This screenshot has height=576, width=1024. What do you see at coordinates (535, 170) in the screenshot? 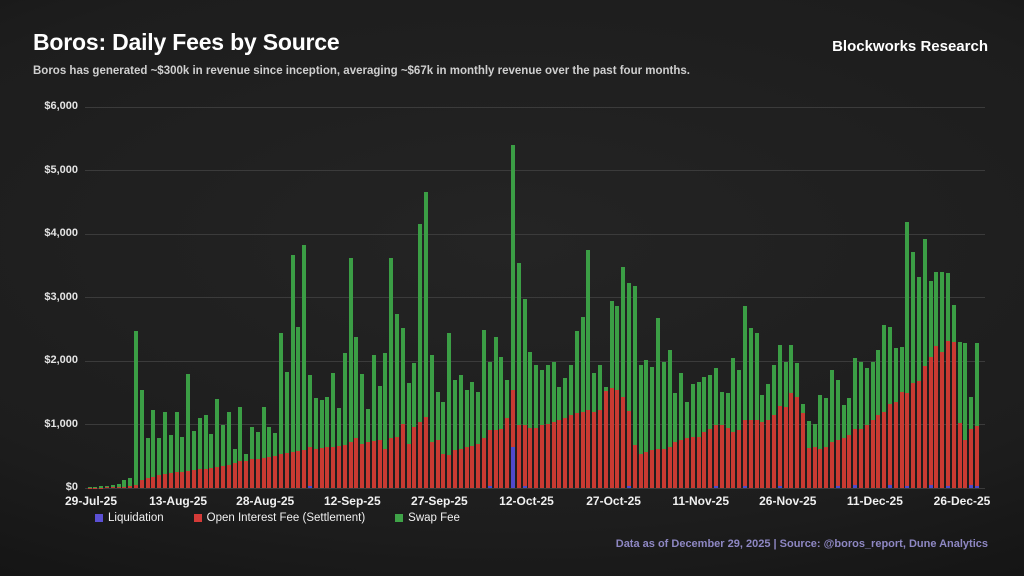
I see `gridline` at bounding box center [535, 170].